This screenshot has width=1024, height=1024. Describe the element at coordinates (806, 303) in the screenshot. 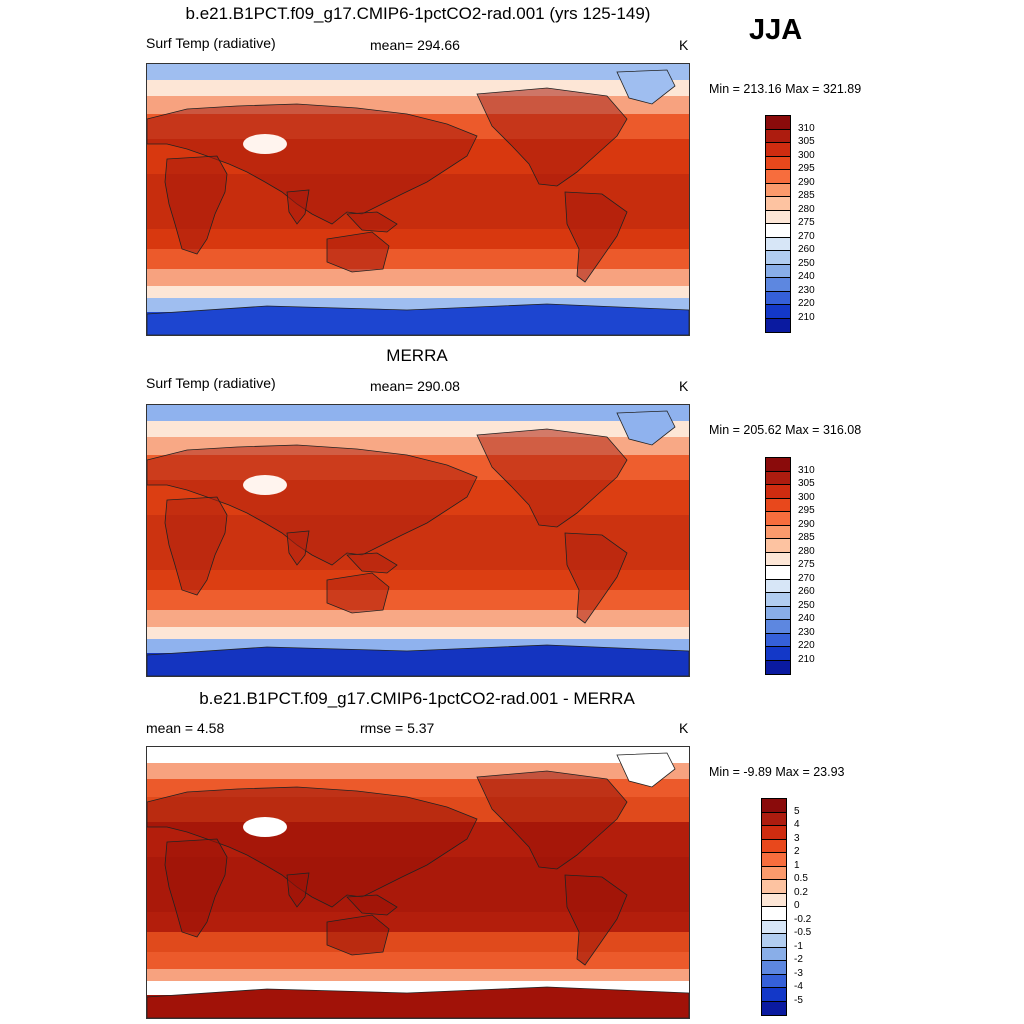

I see `colorbar-tick-label: 220` at that location.